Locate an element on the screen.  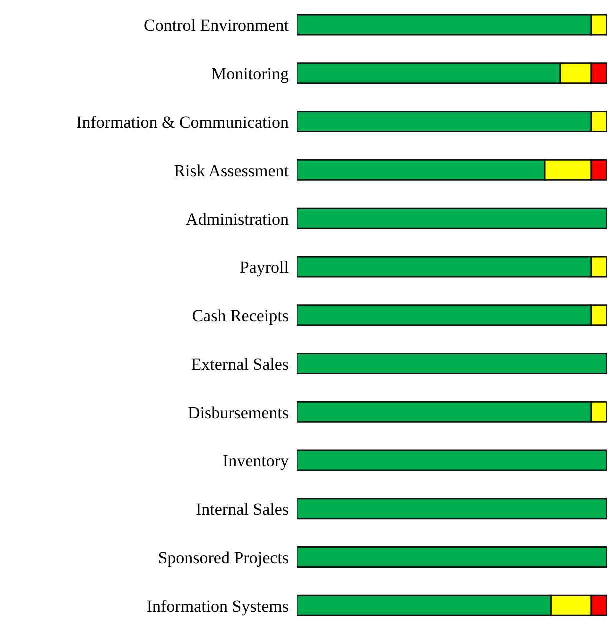
y-tick-label: External Sales is located at coordinates (240, 364).